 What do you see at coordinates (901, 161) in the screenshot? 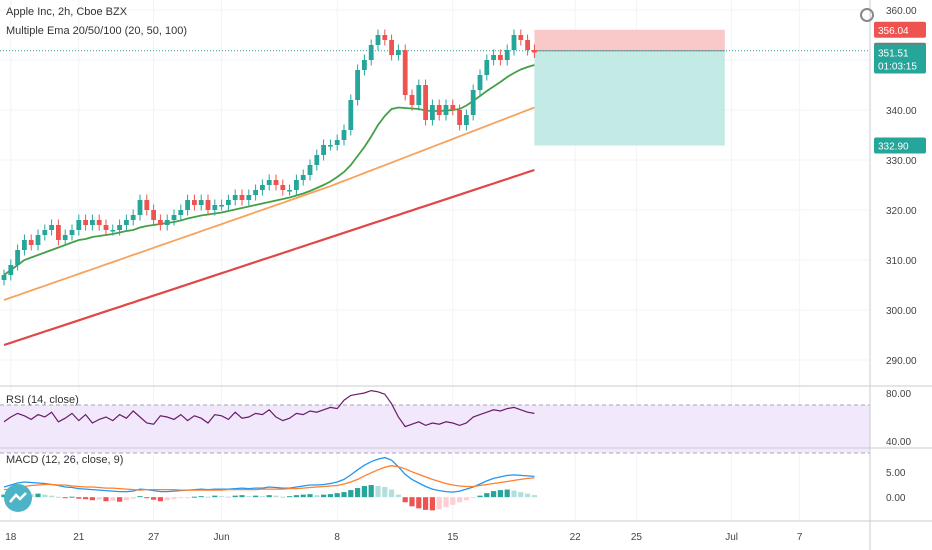
I see `price-tick-label: 330.00` at bounding box center [901, 161].